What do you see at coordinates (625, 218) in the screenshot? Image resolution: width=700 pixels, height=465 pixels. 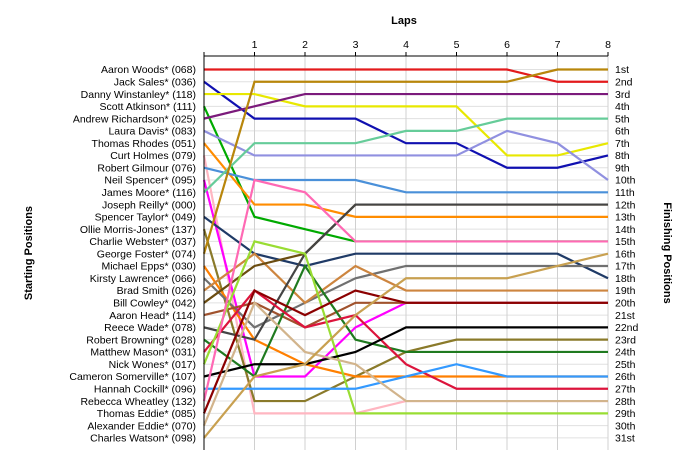 I see `finishing-label: 13th` at bounding box center [625, 218].